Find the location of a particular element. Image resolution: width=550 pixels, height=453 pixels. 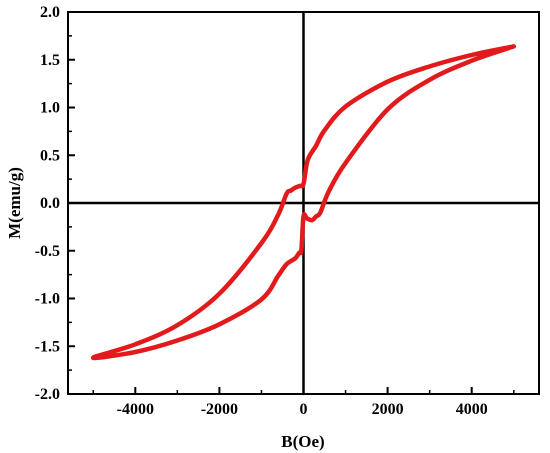

y-tick-label: 2.0 is located at coordinates (50, 12).